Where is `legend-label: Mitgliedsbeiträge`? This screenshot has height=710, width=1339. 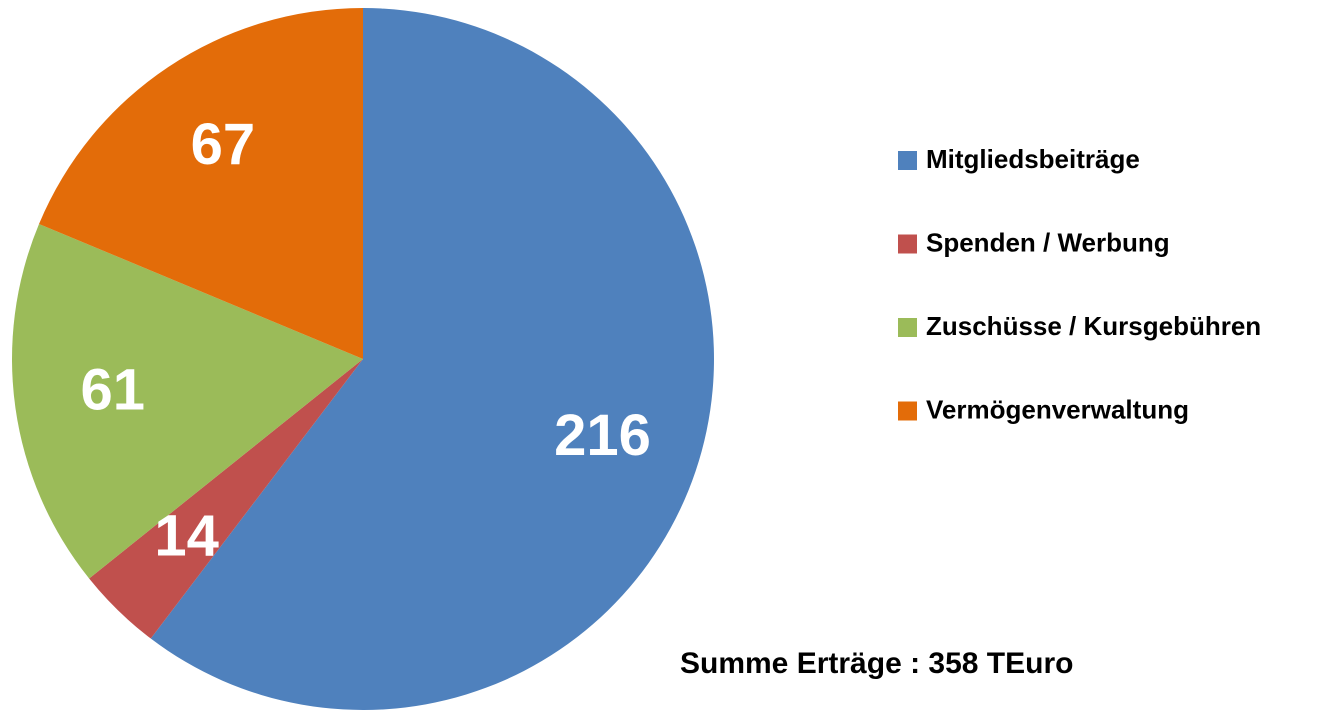
legend-label: Mitgliedsbeiträge is located at coordinates (1033, 159).